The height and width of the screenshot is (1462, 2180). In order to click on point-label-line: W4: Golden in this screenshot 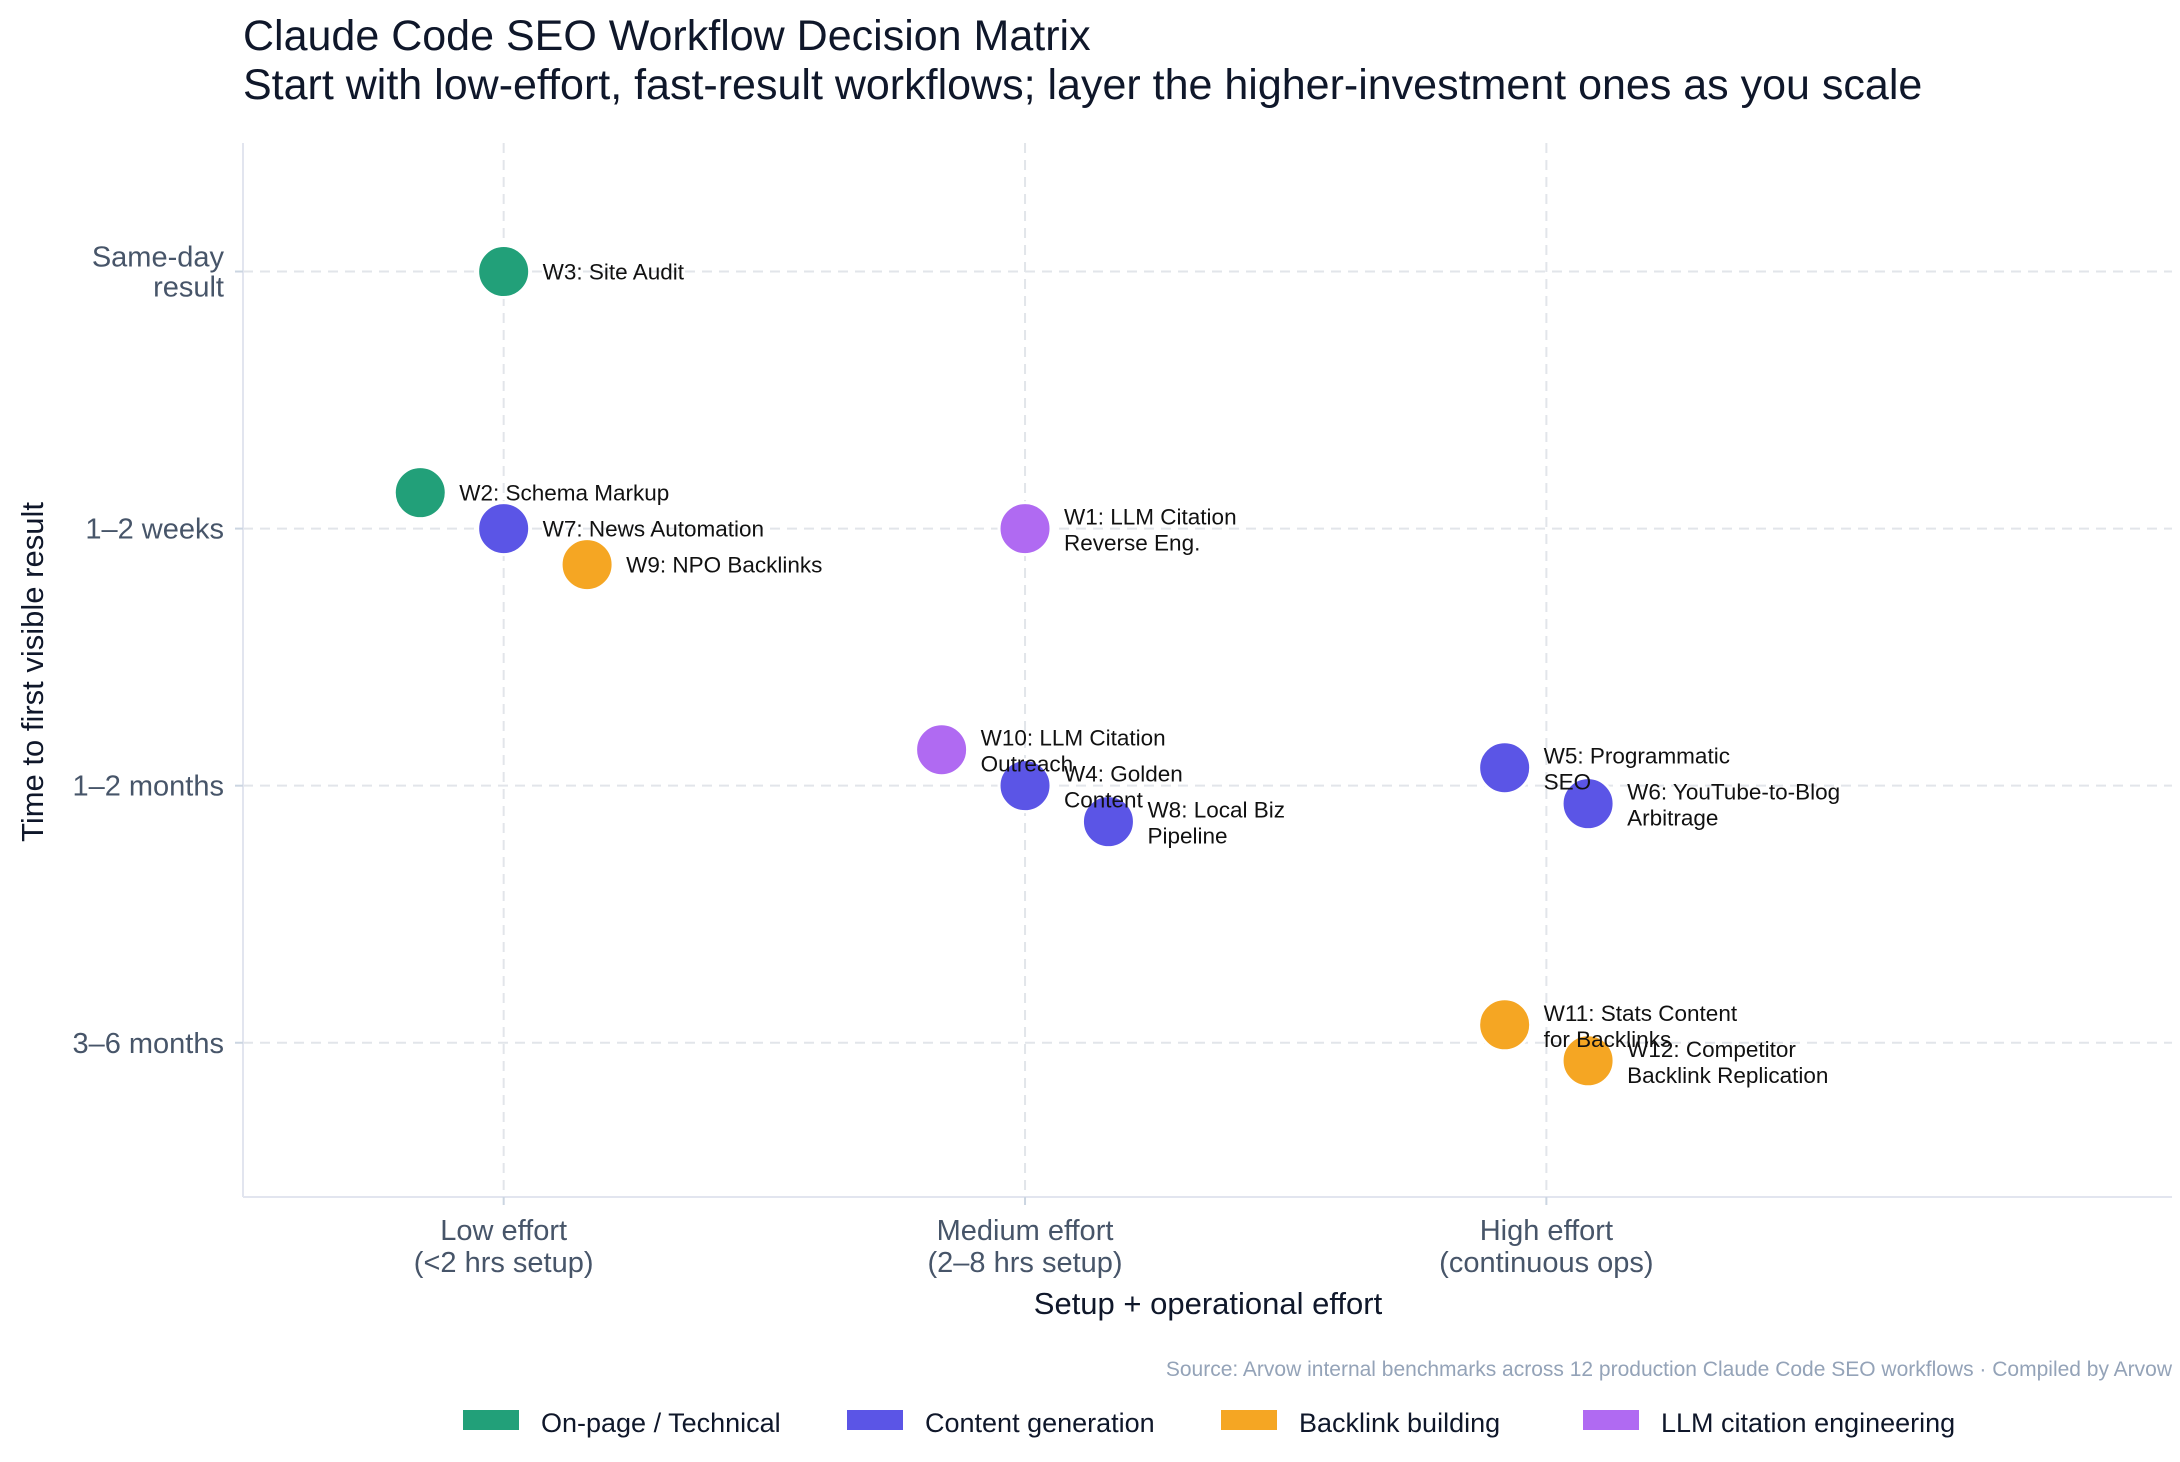, I will do `click(1123, 774)`.